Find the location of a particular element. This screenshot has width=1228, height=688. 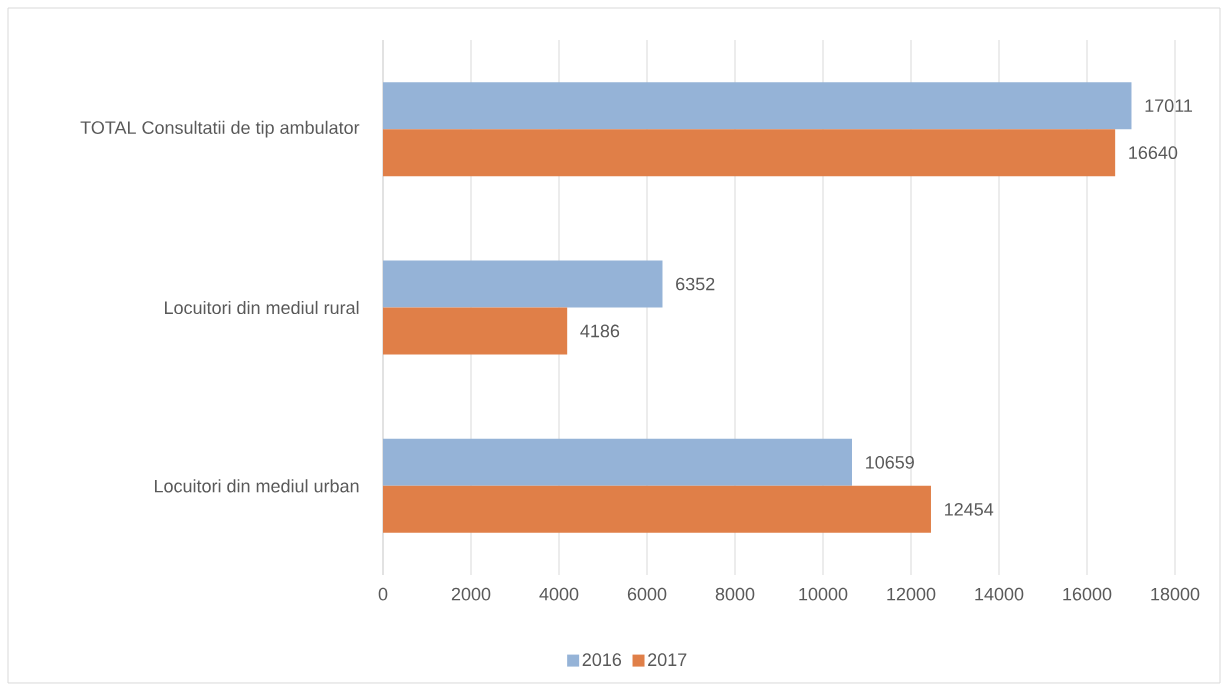

legend-label: 2017 is located at coordinates (667, 660).